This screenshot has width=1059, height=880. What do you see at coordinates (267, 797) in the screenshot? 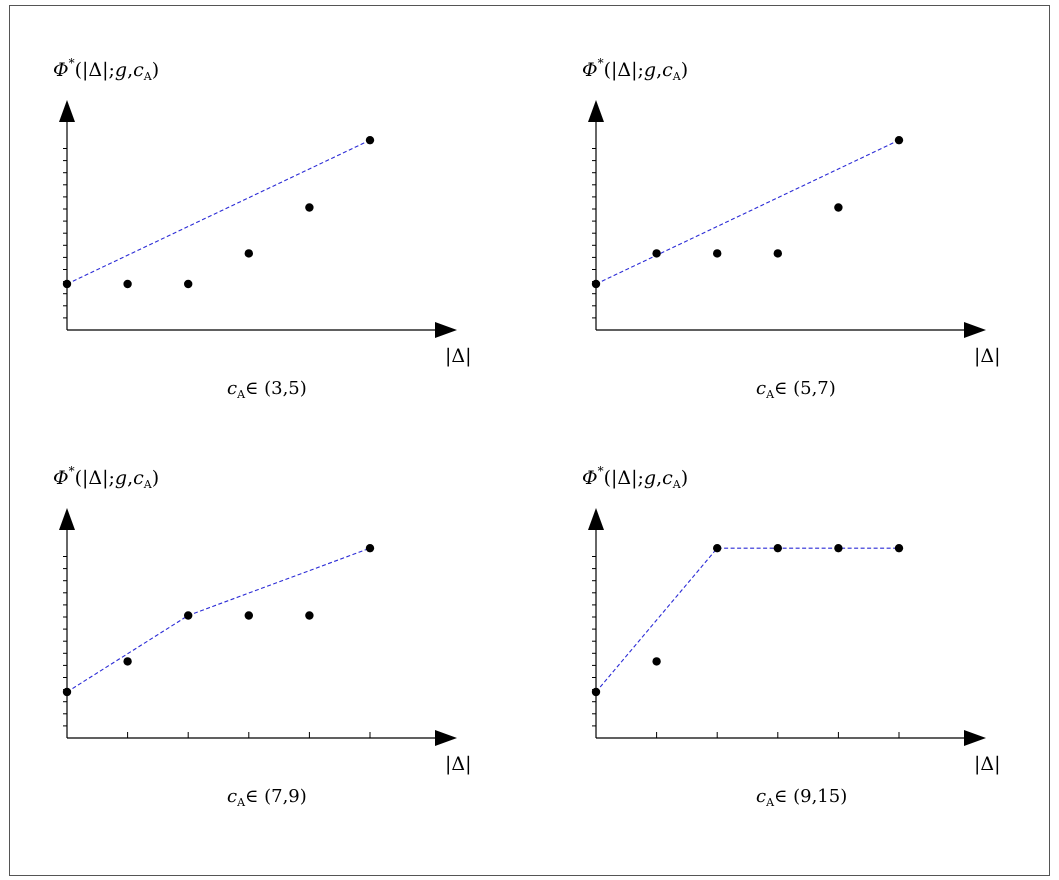
I see `panel-caption: cA∈ (7,9)` at bounding box center [267, 797].